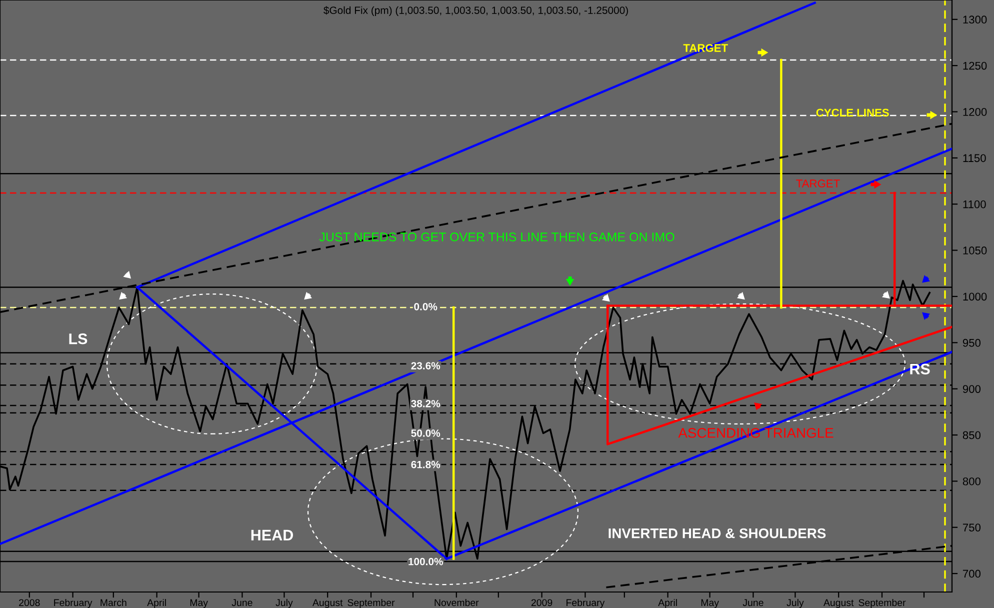 The width and height of the screenshot is (994, 608). What do you see at coordinates (29, 602) in the screenshot?
I see `x-tick-label: 2008` at bounding box center [29, 602].